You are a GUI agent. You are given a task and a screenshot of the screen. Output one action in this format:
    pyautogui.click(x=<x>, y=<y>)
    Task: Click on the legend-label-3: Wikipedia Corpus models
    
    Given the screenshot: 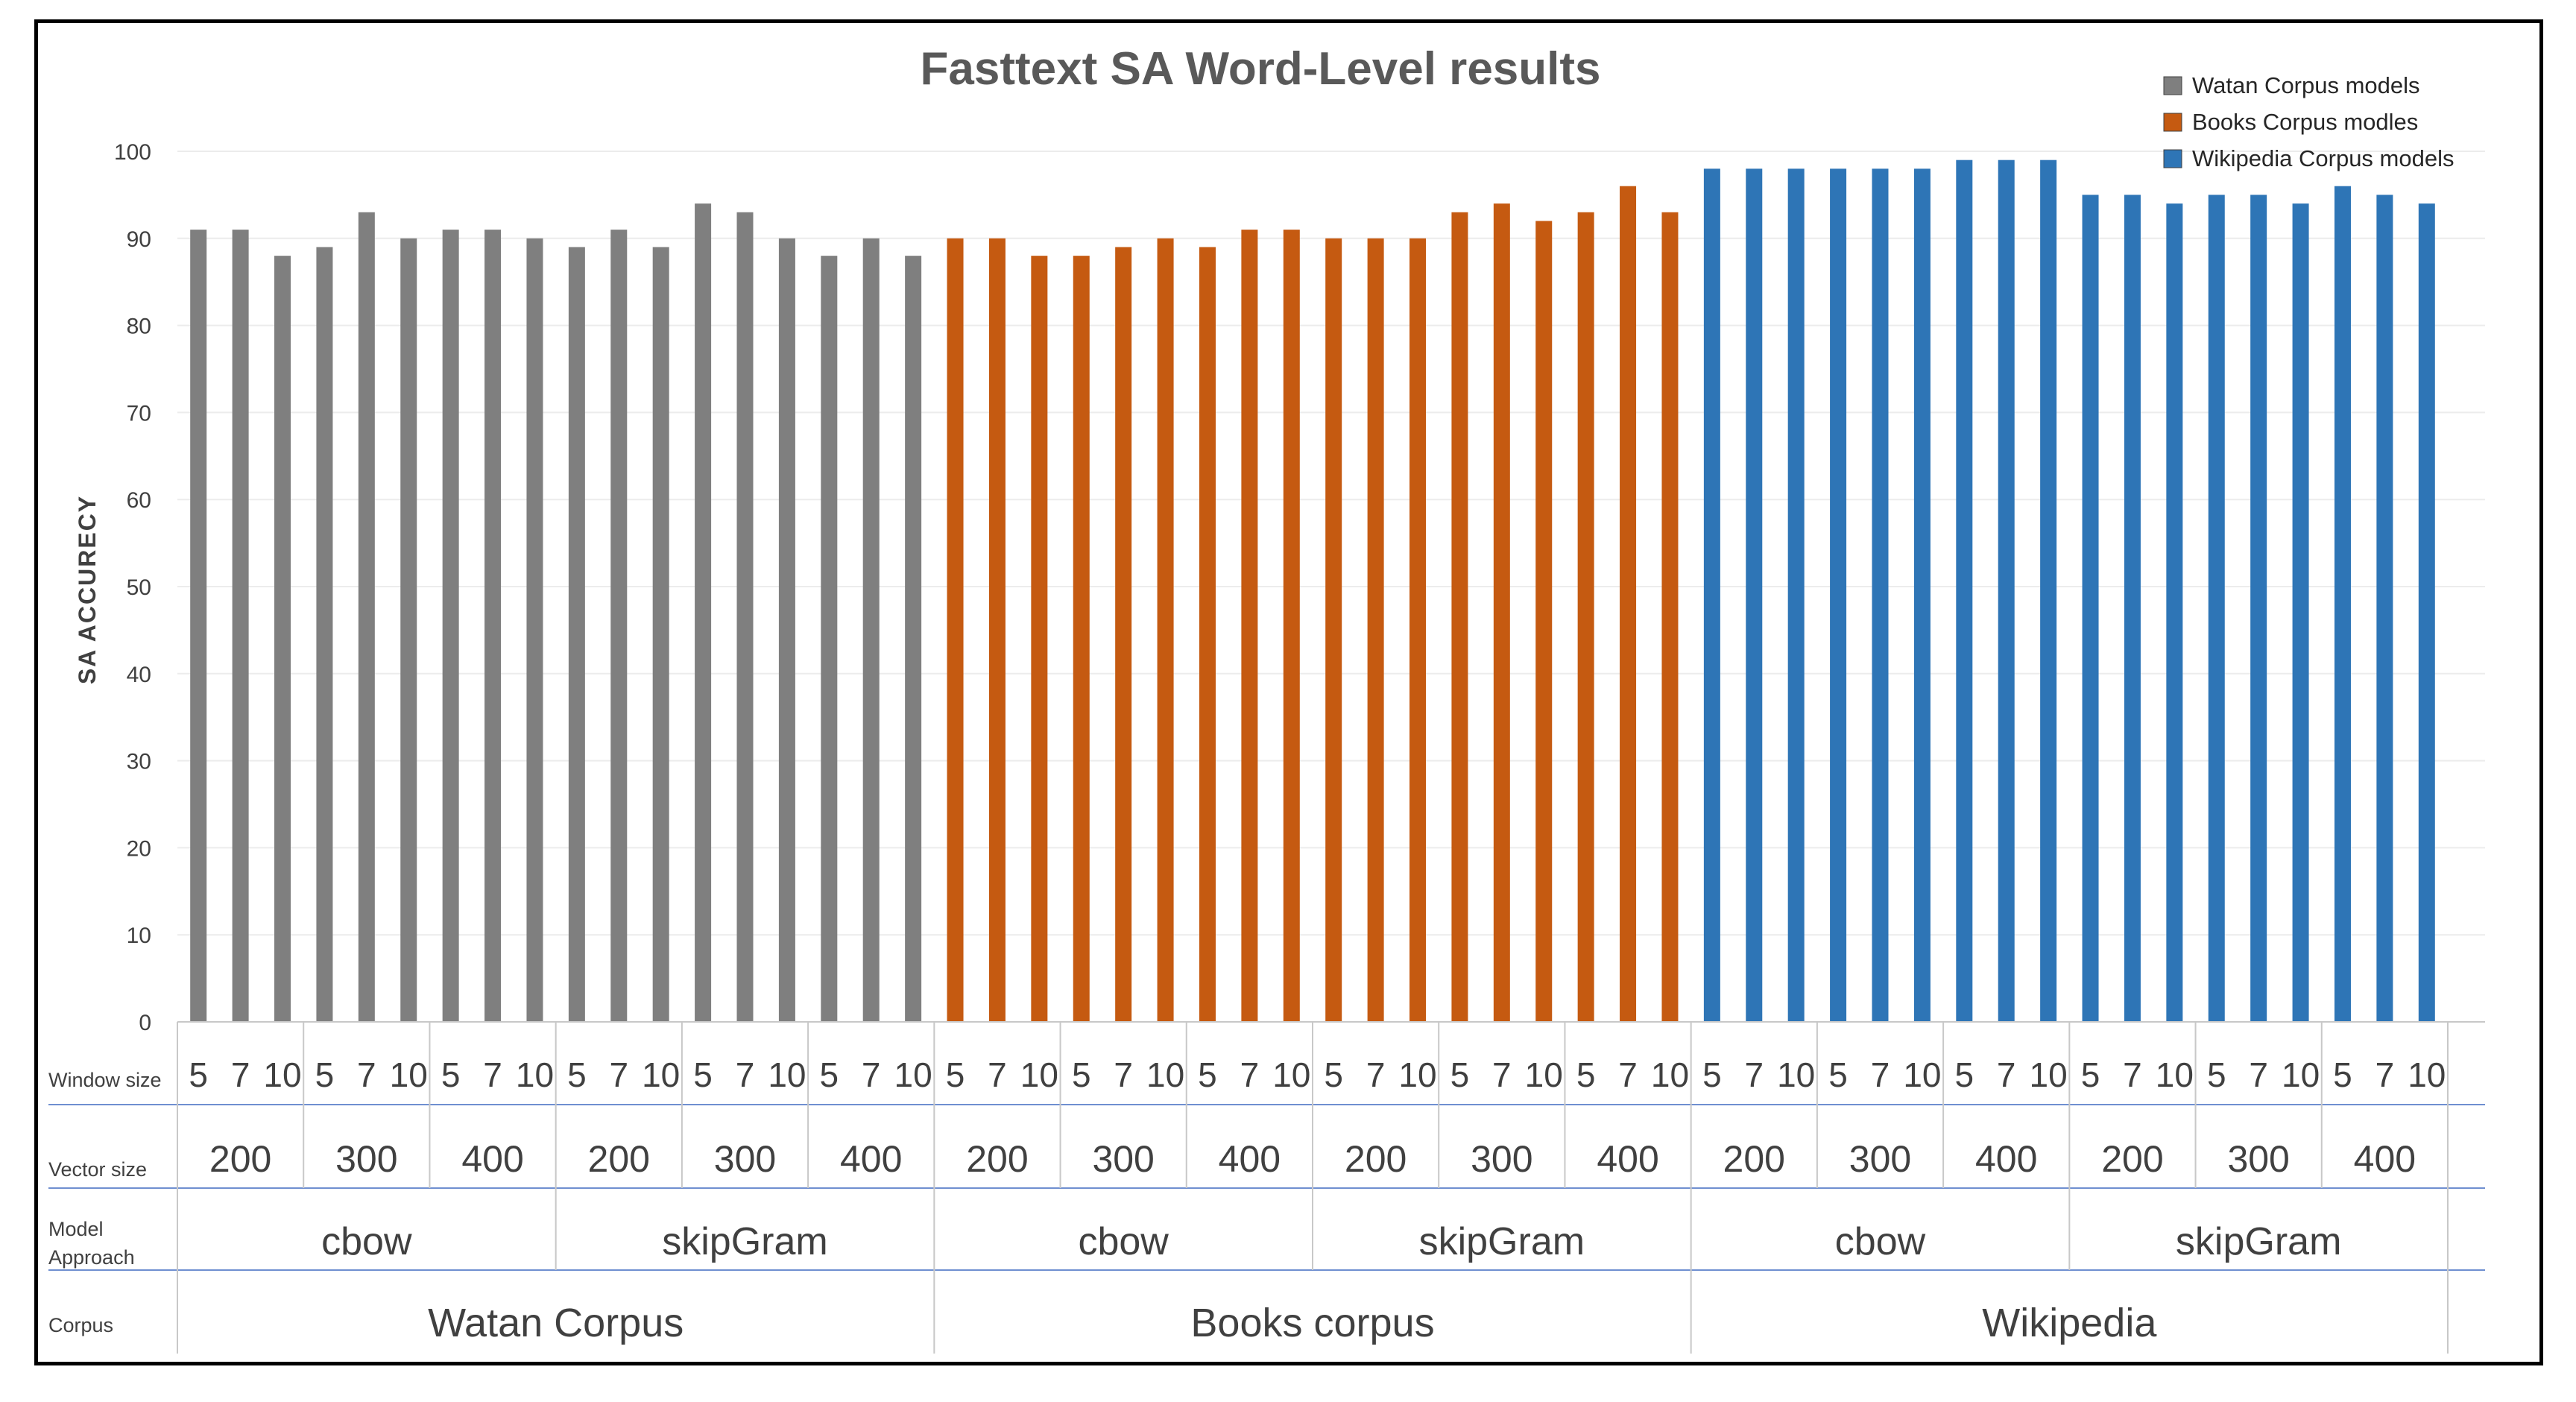 What is the action you would take?
    pyautogui.click(x=2323, y=158)
    